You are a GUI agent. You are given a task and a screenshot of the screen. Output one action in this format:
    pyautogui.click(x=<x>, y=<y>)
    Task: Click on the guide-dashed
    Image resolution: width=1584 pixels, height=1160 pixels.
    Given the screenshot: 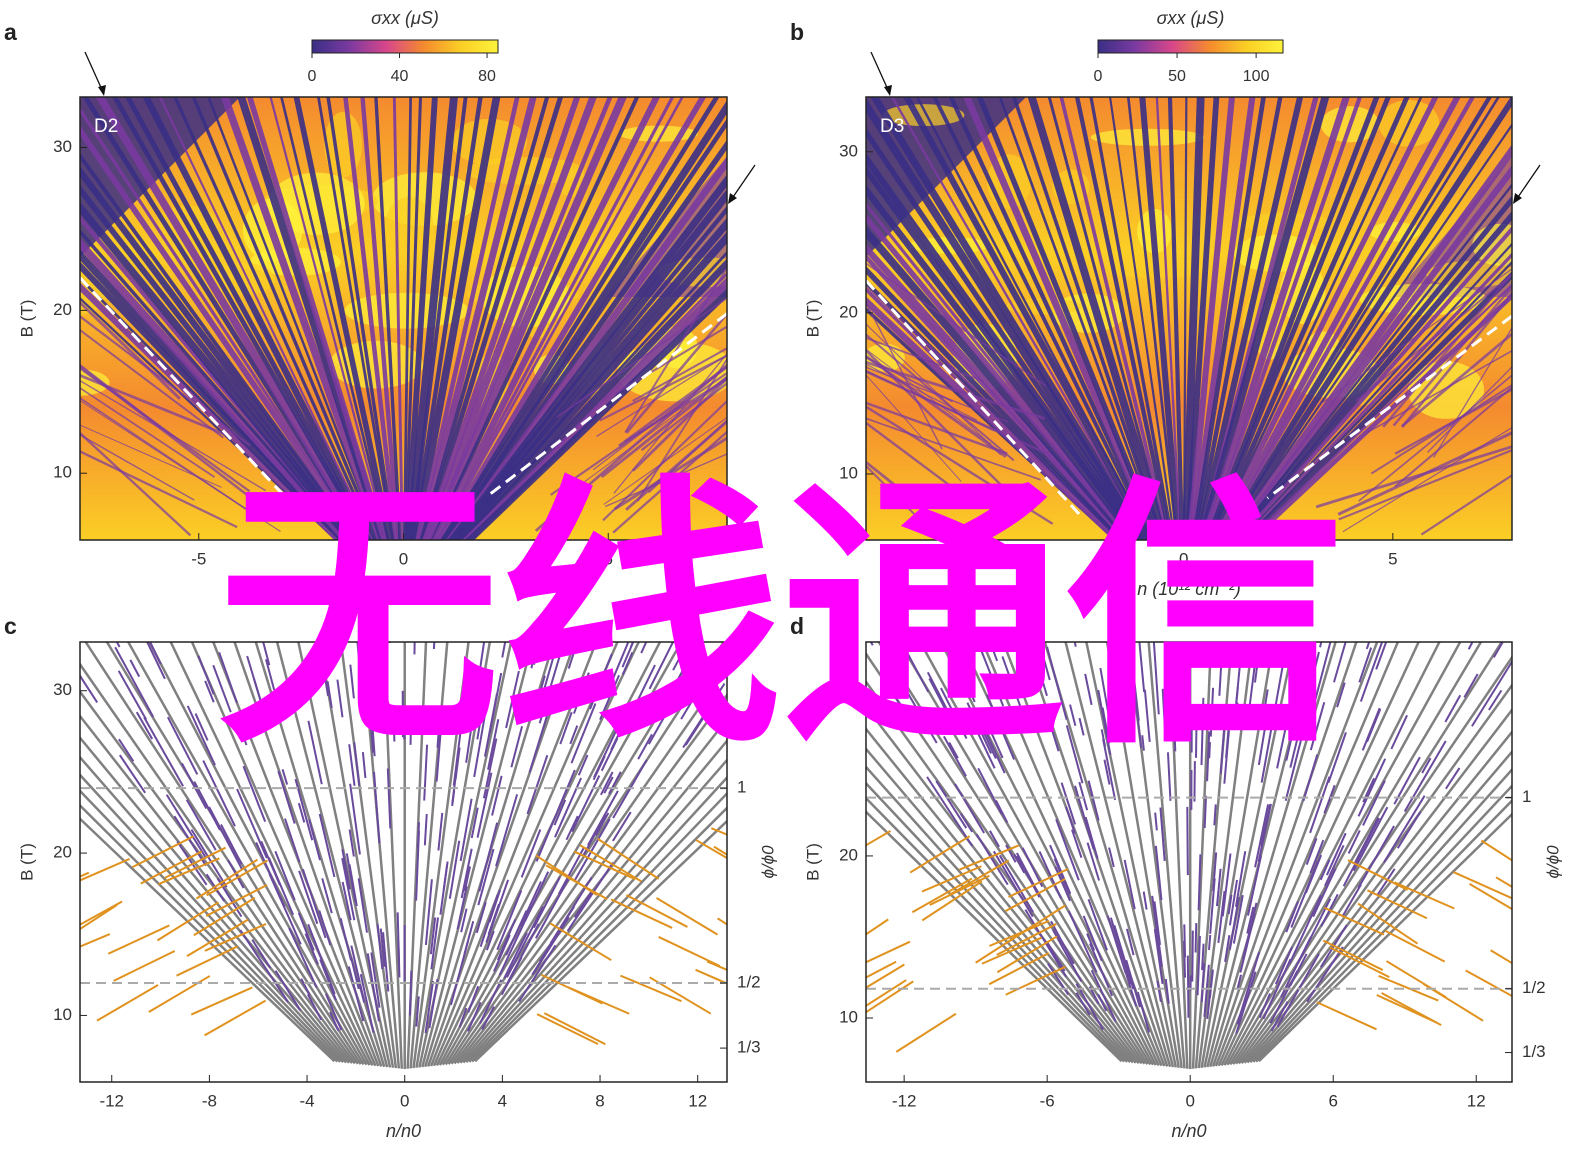 What is the action you would take?
    pyautogui.click(x=1389, y=407)
    